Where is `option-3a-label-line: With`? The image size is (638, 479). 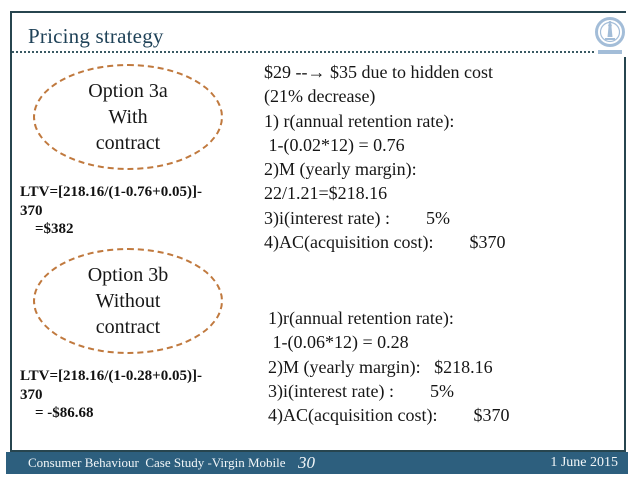
option-3a-label-line: With is located at coordinates (128, 117).